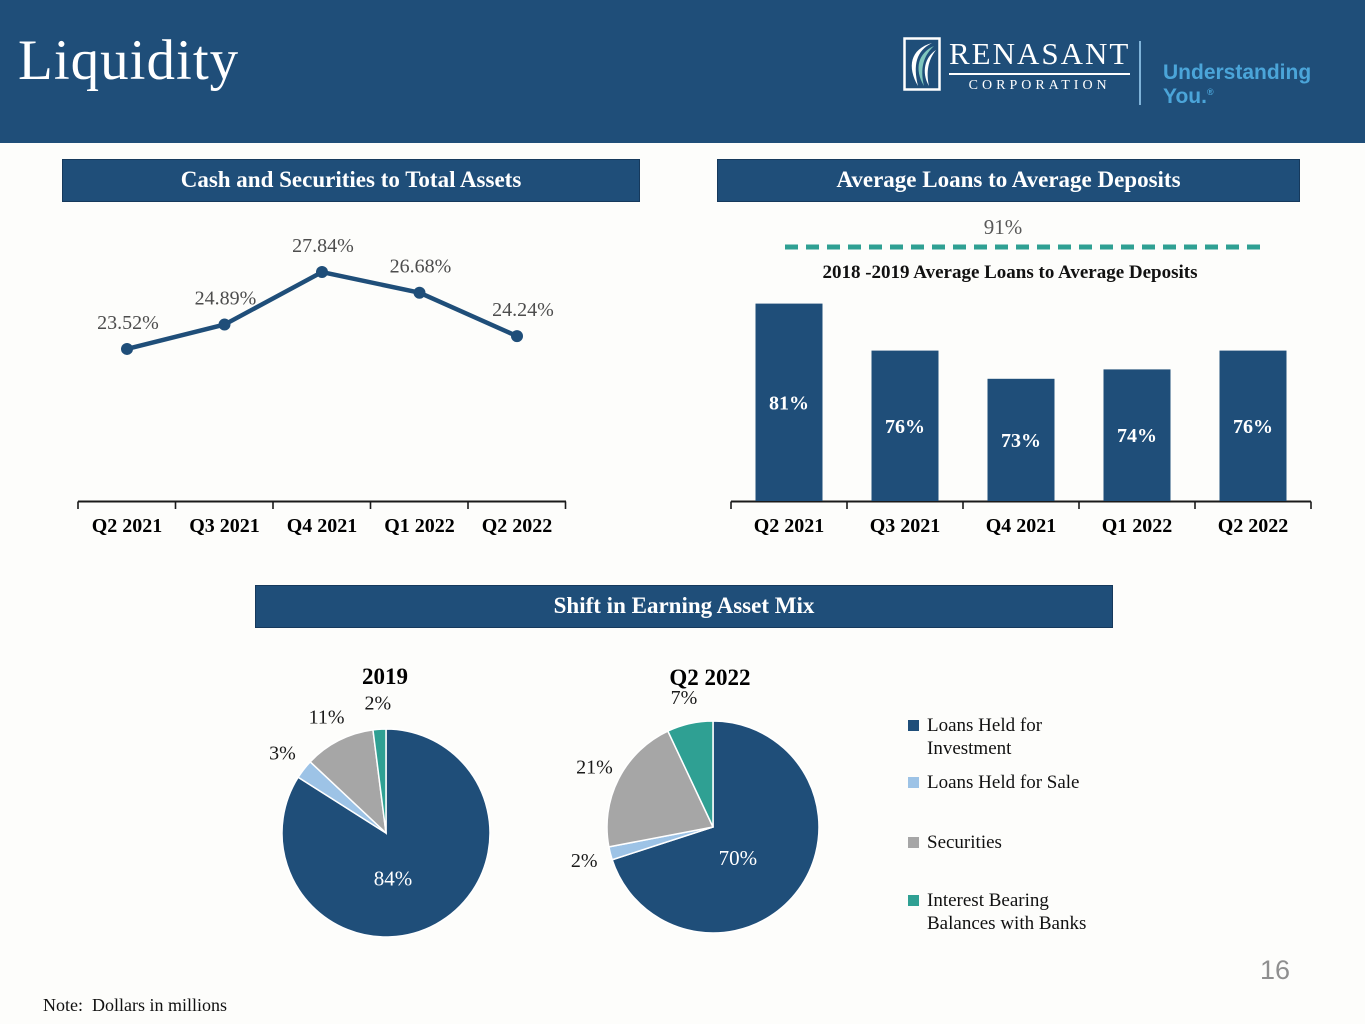 Image resolution: width=1365 pixels, height=1024 pixels. Describe the element at coordinates (393, 879) in the screenshot. I see `pie-data-label: 84%` at that location.